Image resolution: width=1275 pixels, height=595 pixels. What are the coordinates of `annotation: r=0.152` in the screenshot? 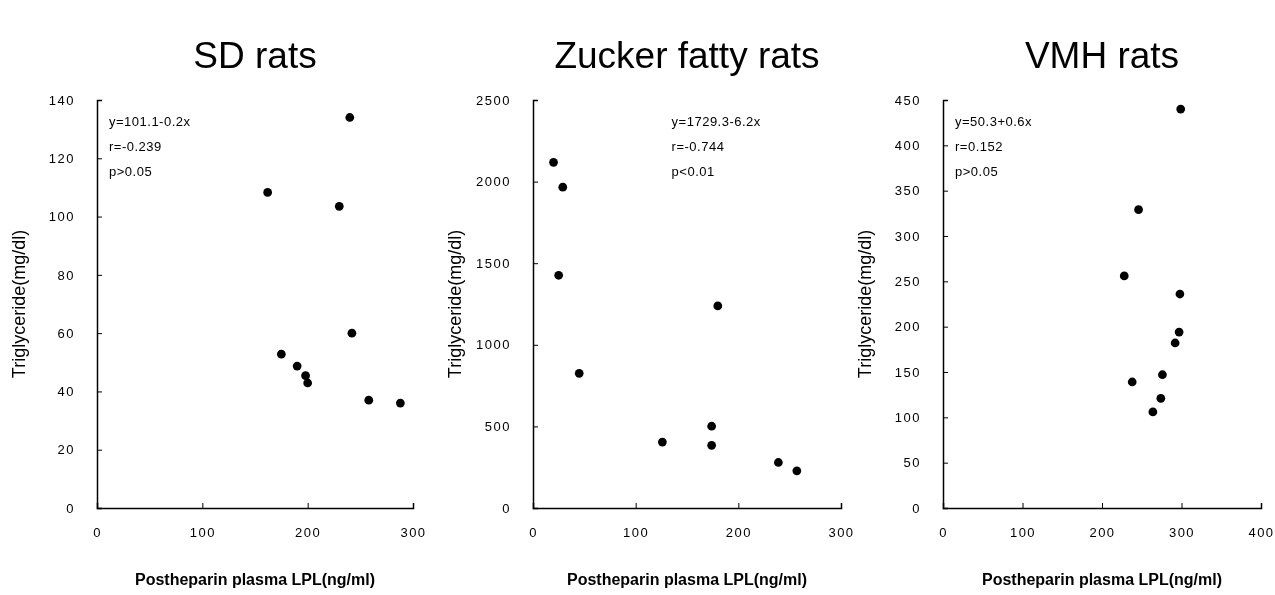 It's located at (979, 146).